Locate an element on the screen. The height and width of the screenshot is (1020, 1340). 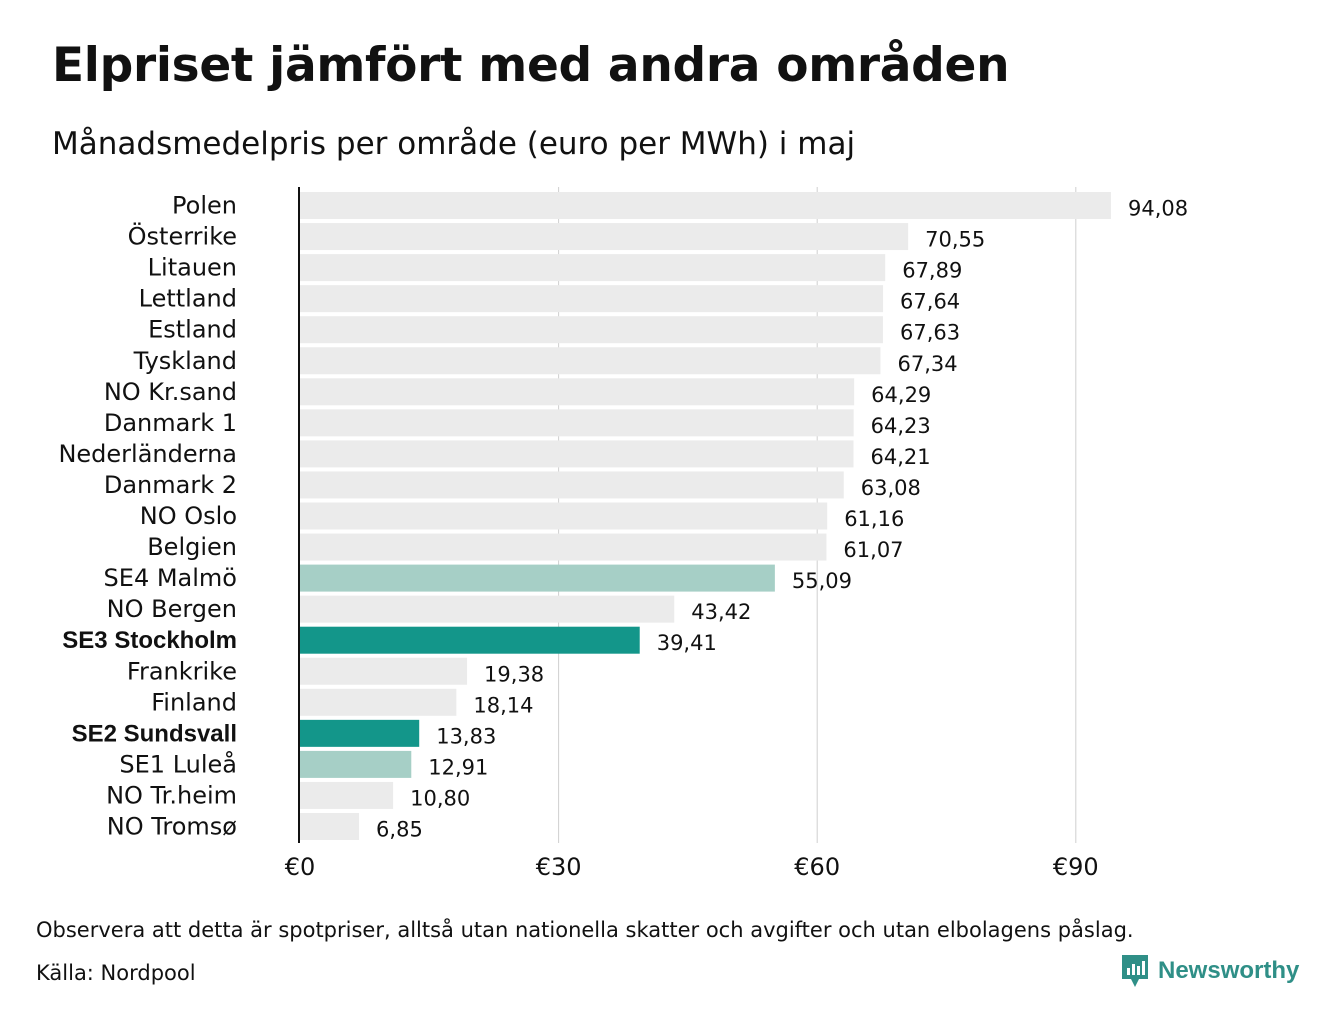
category-label: NO Oslo is located at coordinates (188, 516).